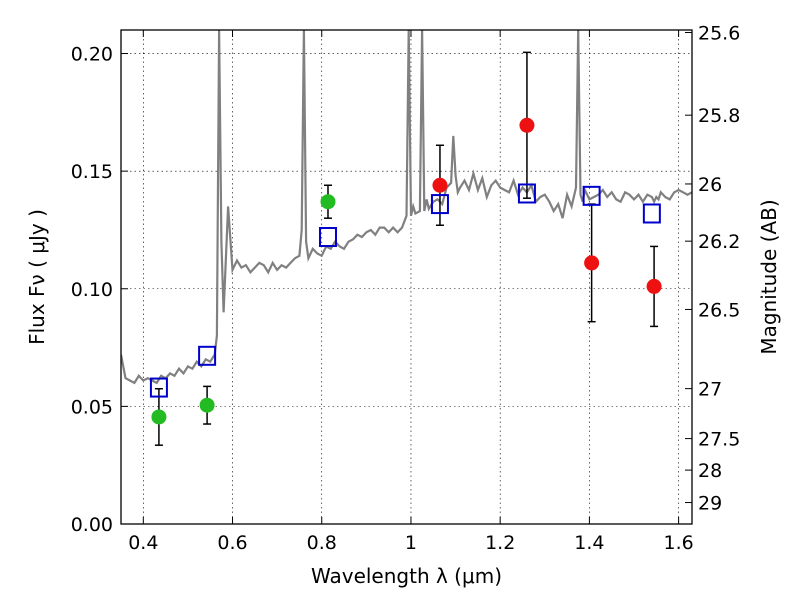 The width and height of the screenshot is (800, 600). What do you see at coordinates (710, 390) in the screenshot?
I see `y2-tick-label: 27` at bounding box center [710, 390].